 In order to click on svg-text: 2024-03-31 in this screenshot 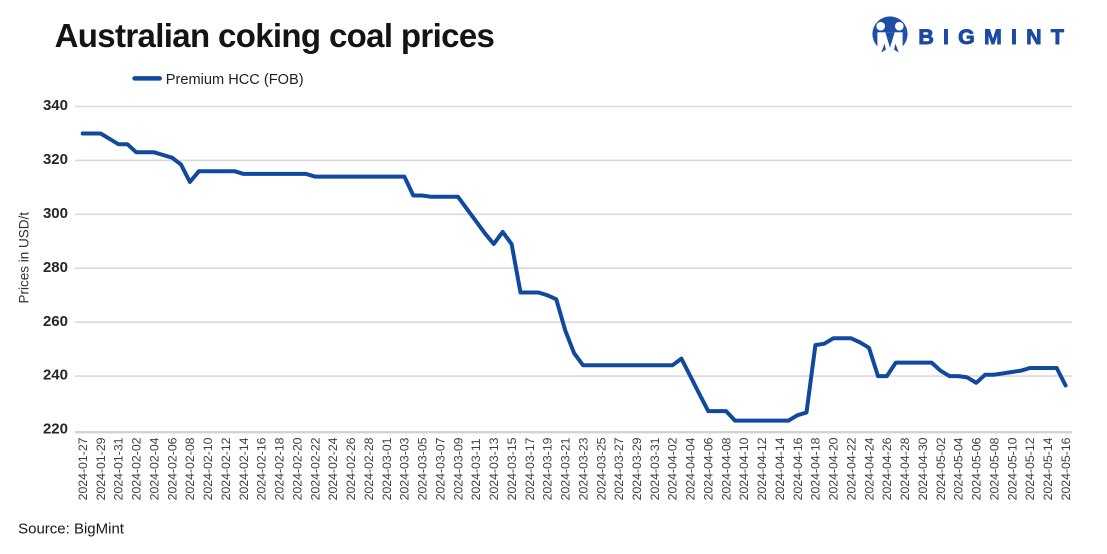, I will do `click(655, 468)`.